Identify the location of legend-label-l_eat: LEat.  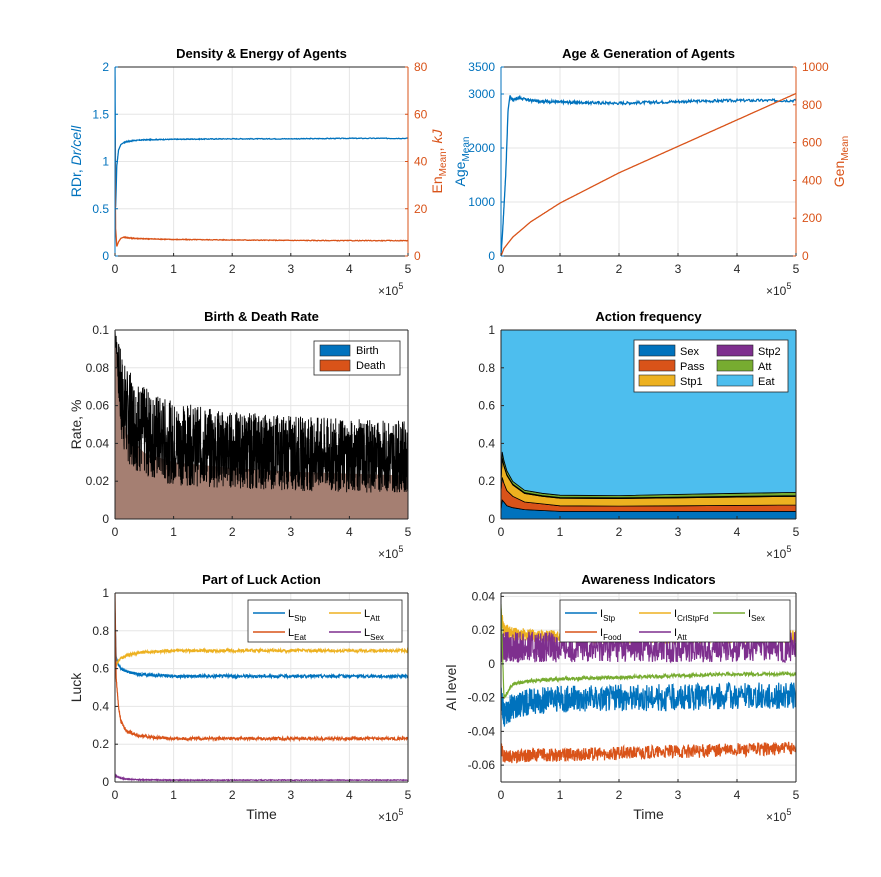
(297, 634).